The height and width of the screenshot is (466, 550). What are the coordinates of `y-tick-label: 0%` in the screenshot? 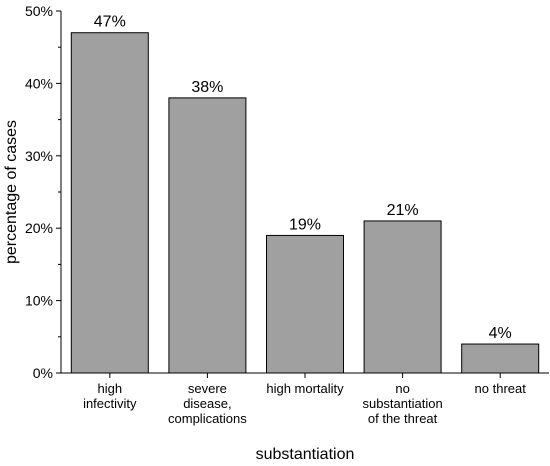 It's located at (43, 373).